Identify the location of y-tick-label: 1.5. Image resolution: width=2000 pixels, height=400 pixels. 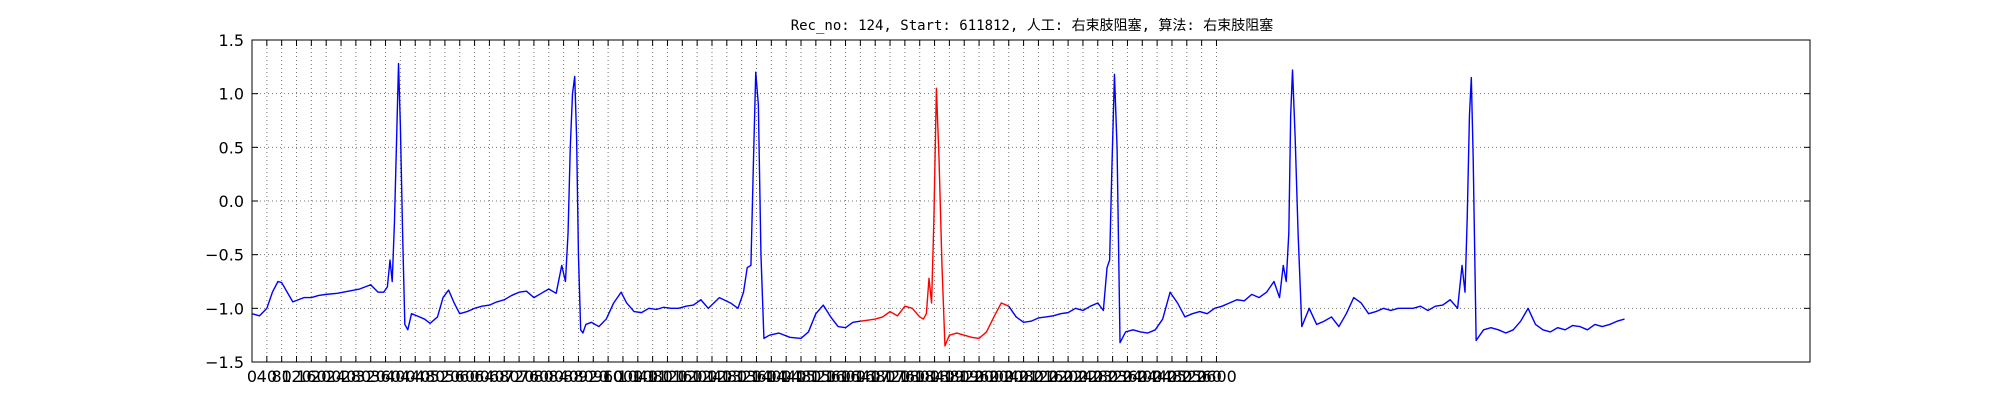
(231, 40).